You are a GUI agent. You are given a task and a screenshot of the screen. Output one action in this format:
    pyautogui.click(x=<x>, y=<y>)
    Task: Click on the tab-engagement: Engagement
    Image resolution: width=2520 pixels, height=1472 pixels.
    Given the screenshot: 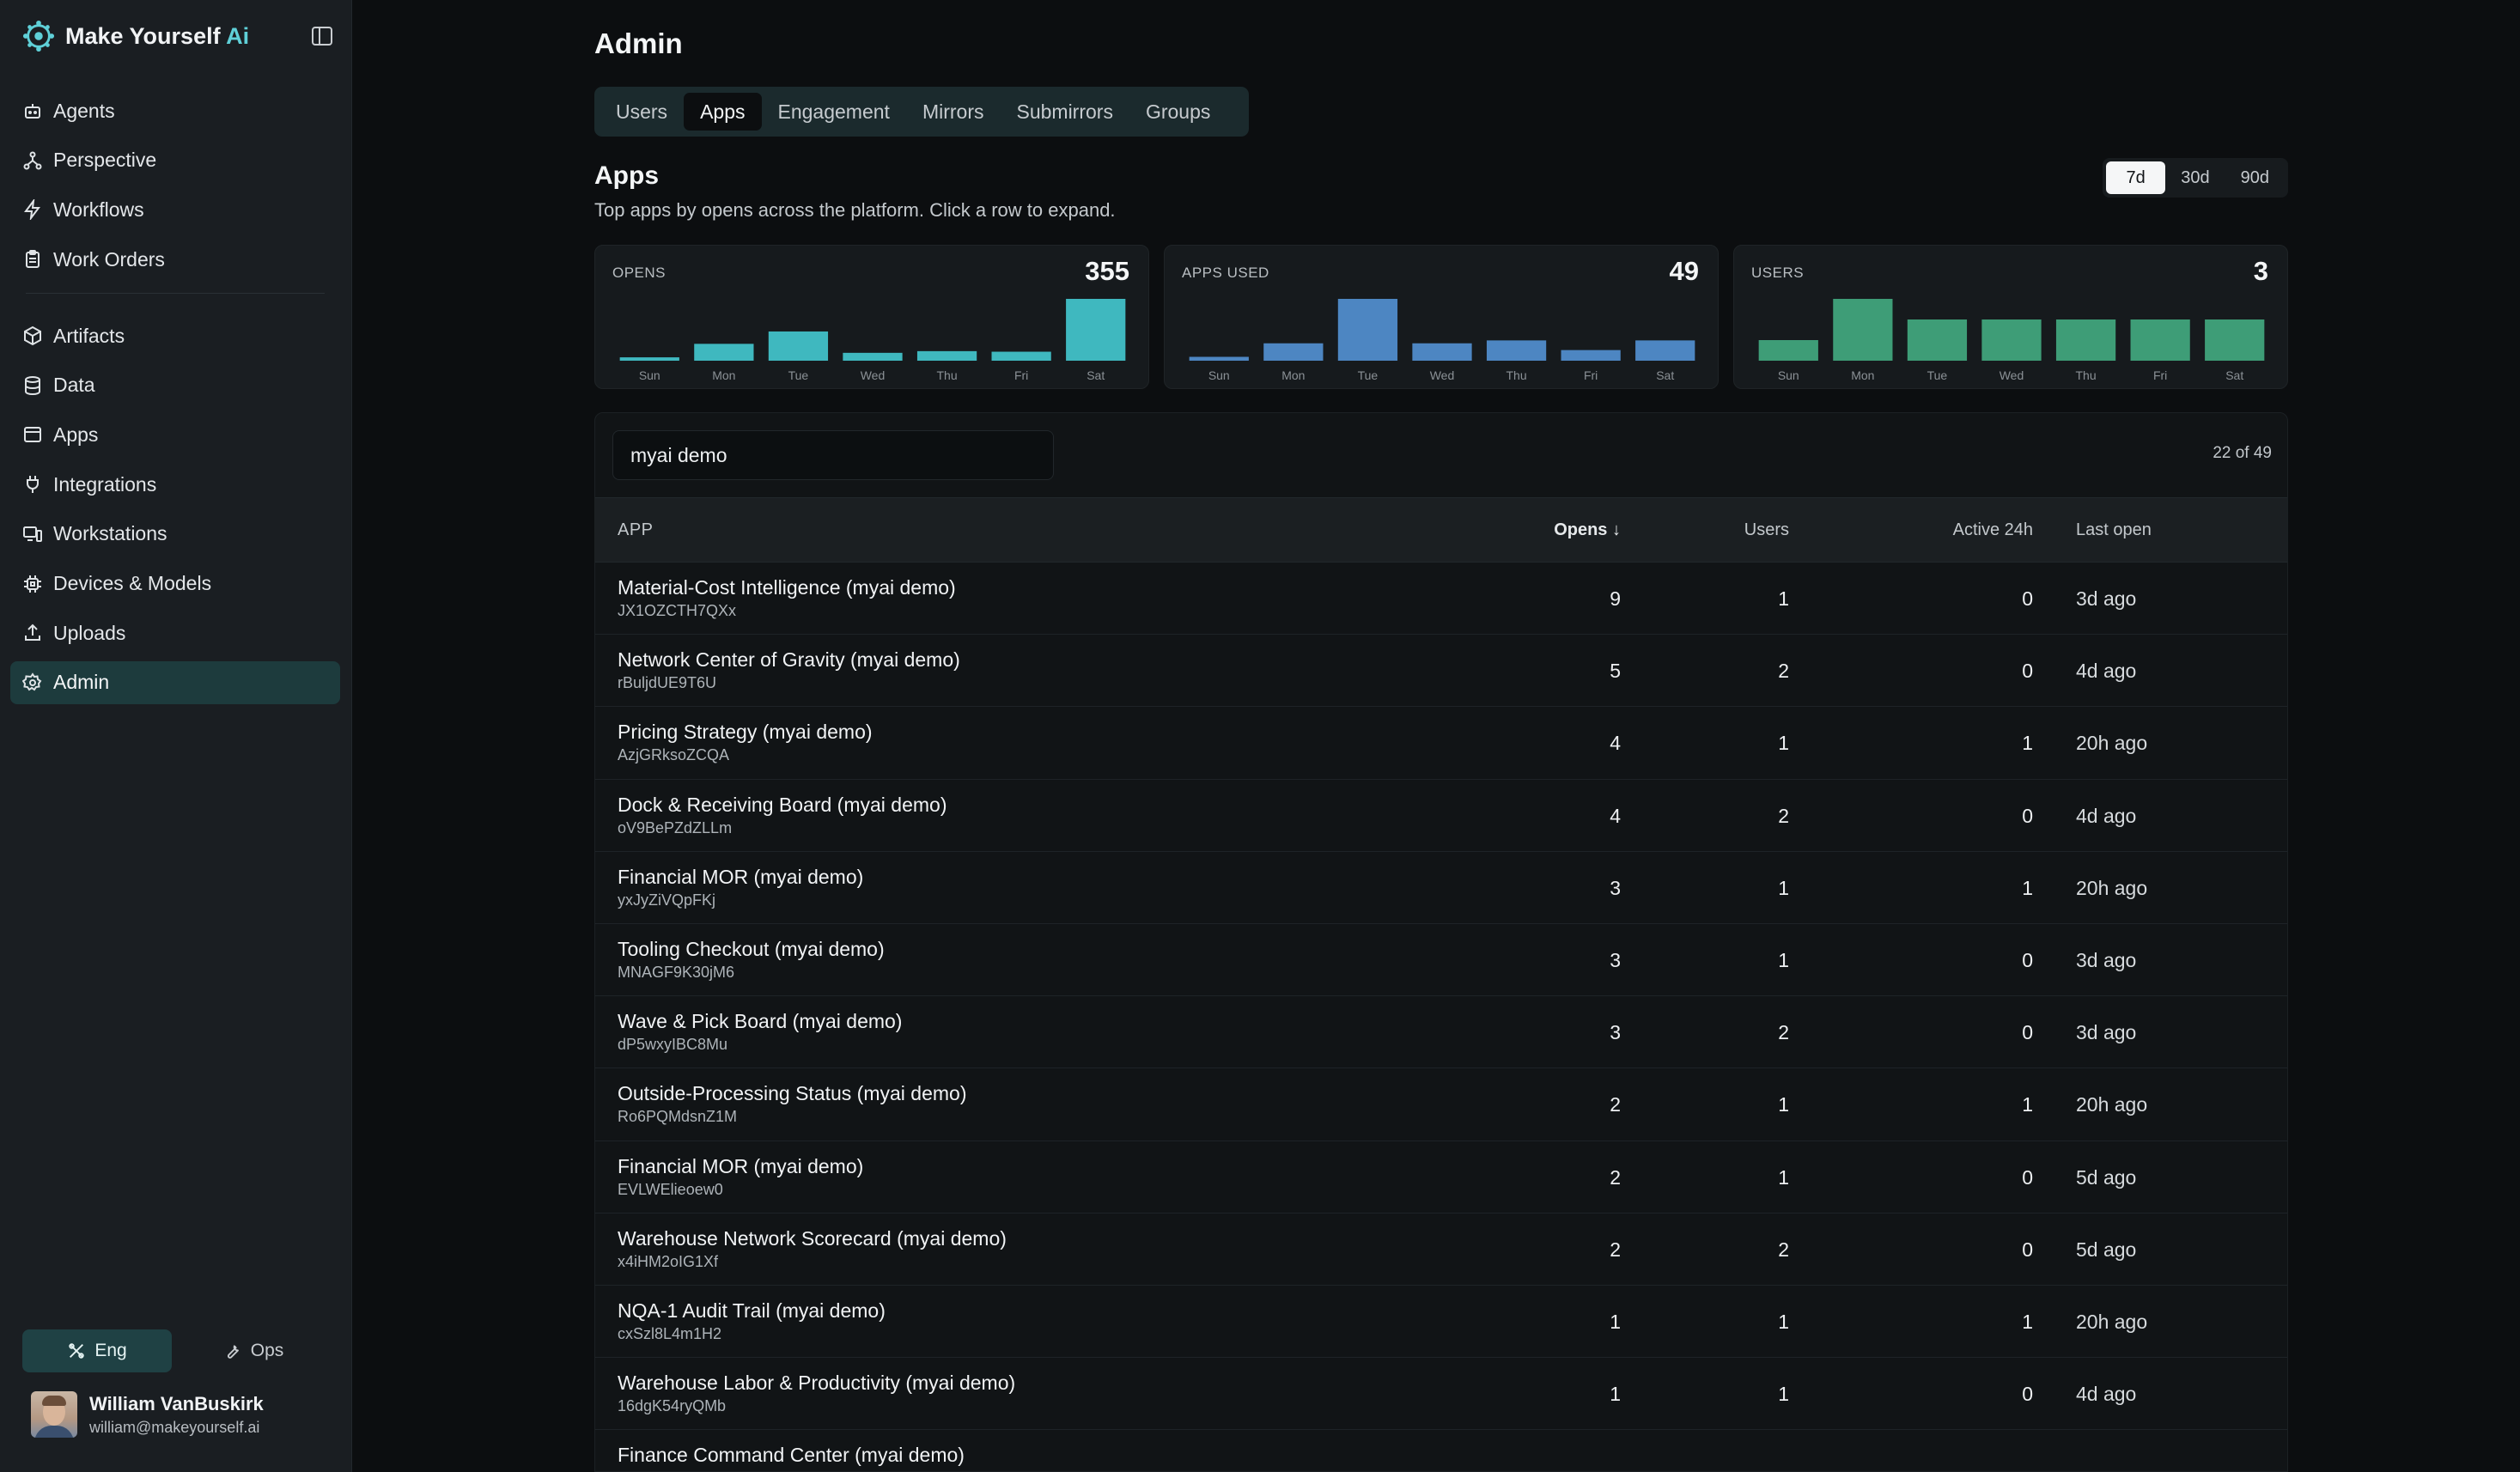 What is the action you would take?
    pyautogui.click(x=834, y=111)
    